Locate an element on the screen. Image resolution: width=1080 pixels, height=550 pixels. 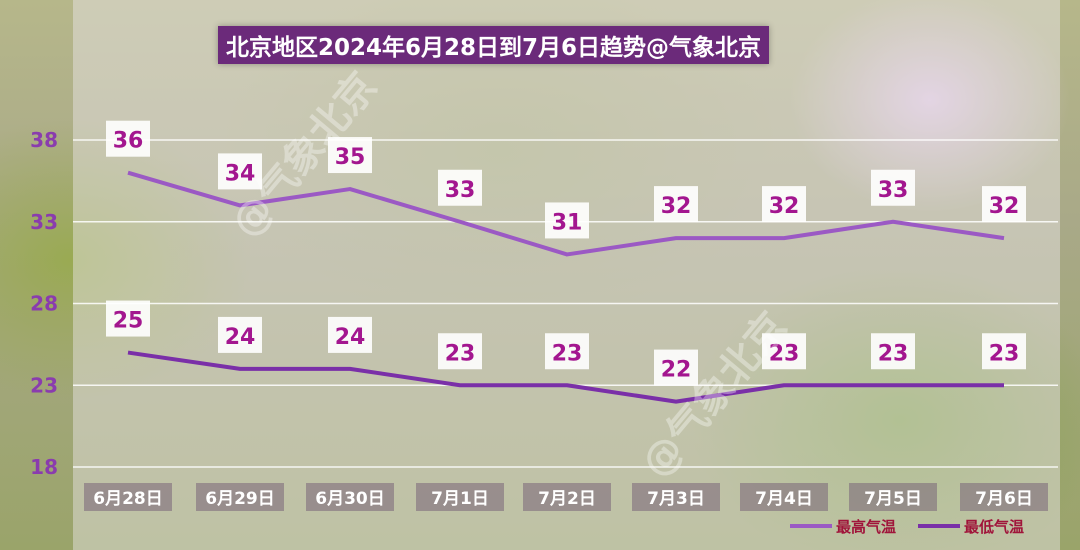
x-tick-label: 7月1日 is located at coordinates (460, 499).